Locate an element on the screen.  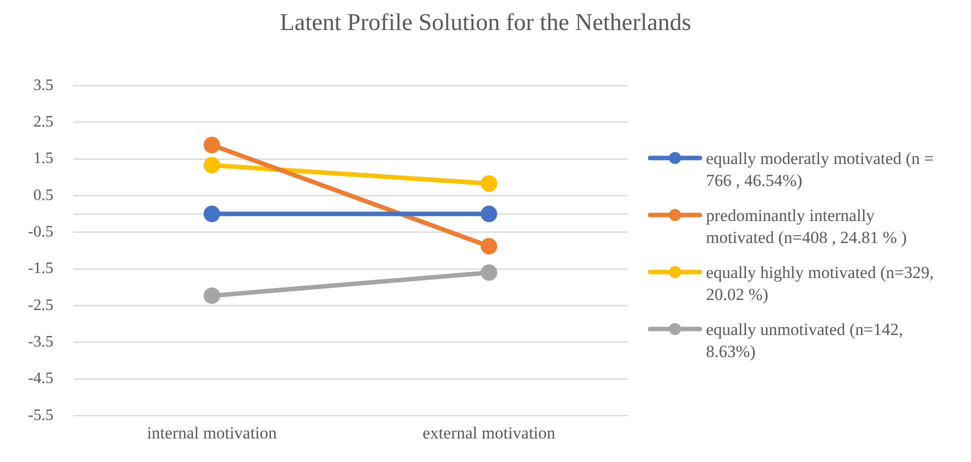
y-tick-label: 0.5 is located at coordinates (43, 195).